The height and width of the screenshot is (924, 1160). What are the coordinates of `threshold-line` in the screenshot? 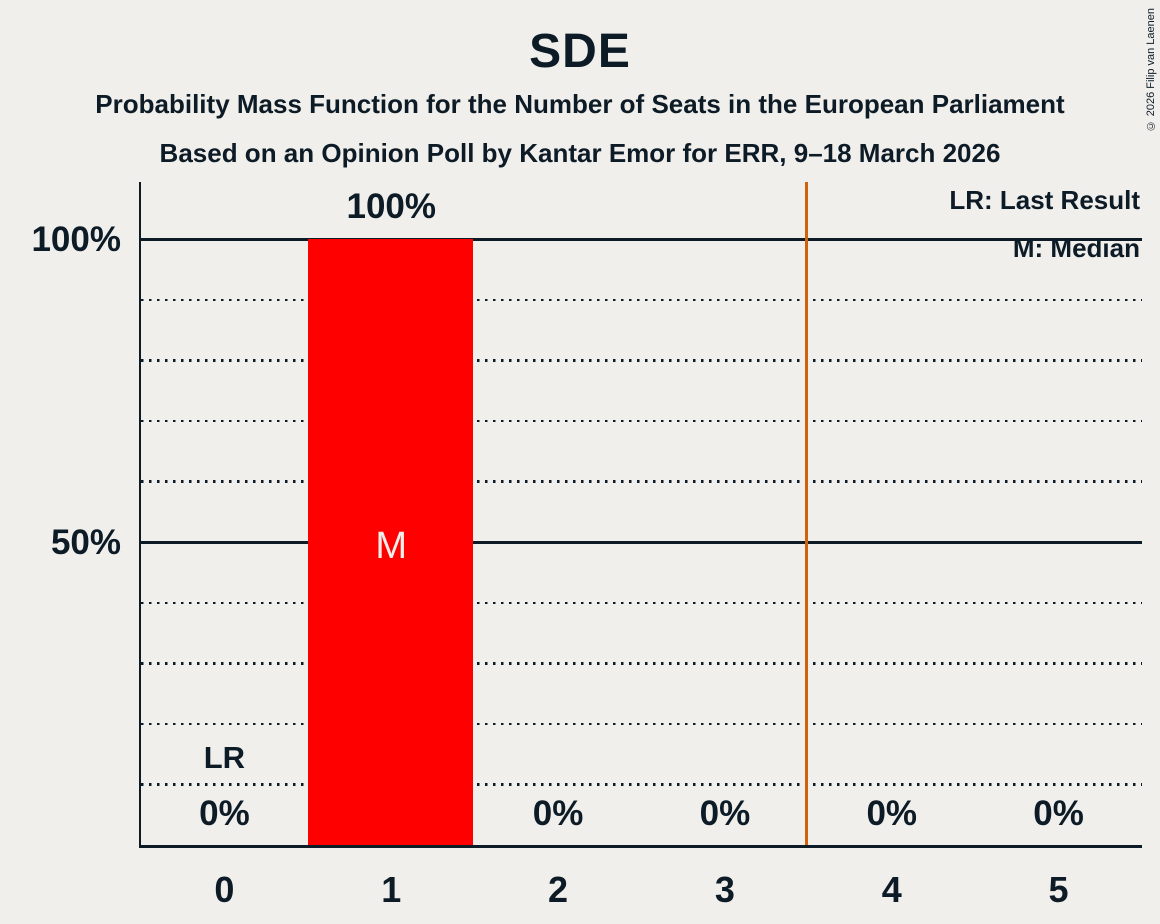 It's located at (806, 513).